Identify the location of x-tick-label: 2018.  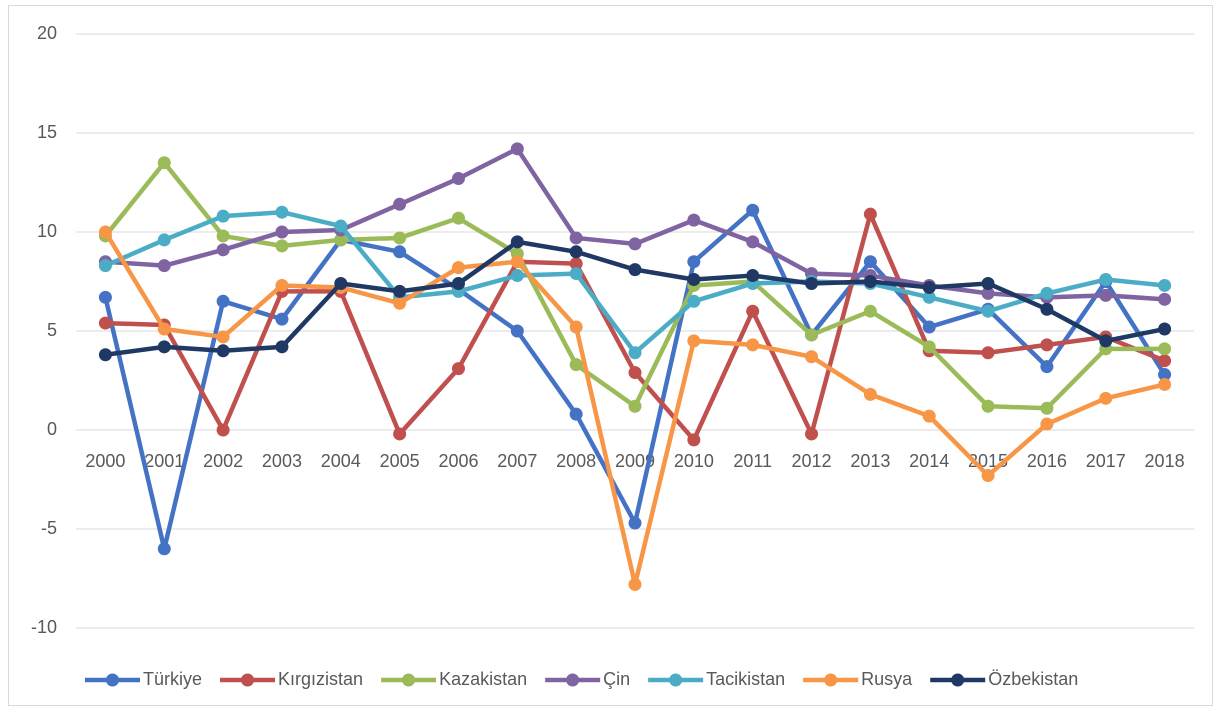
(1165, 461).